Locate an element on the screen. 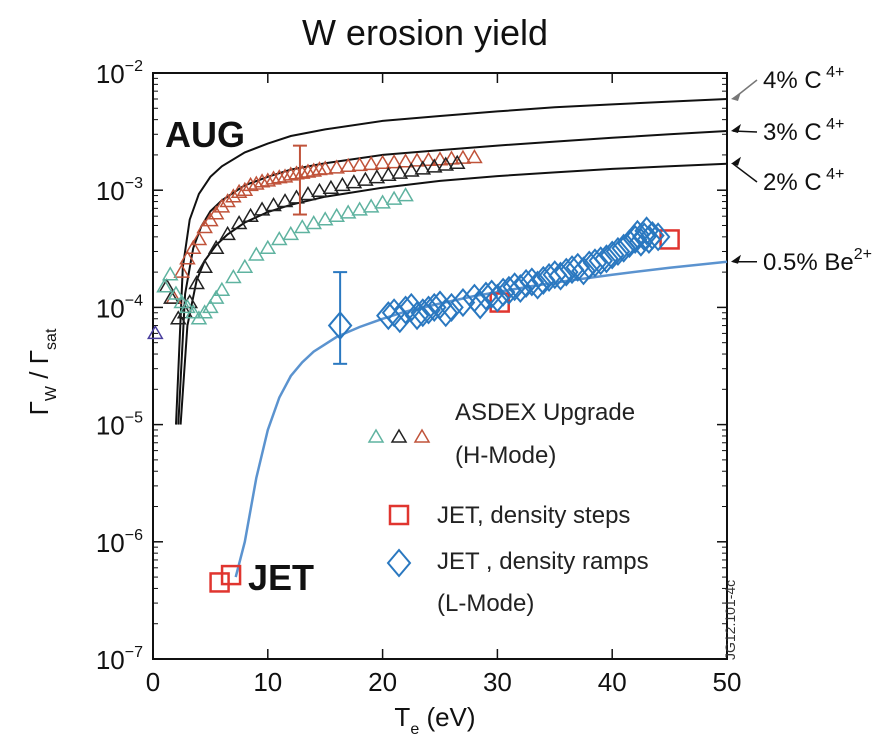 This screenshot has width=891, height=744. x-tick-label: 40 is located at coordinates (612, 682).